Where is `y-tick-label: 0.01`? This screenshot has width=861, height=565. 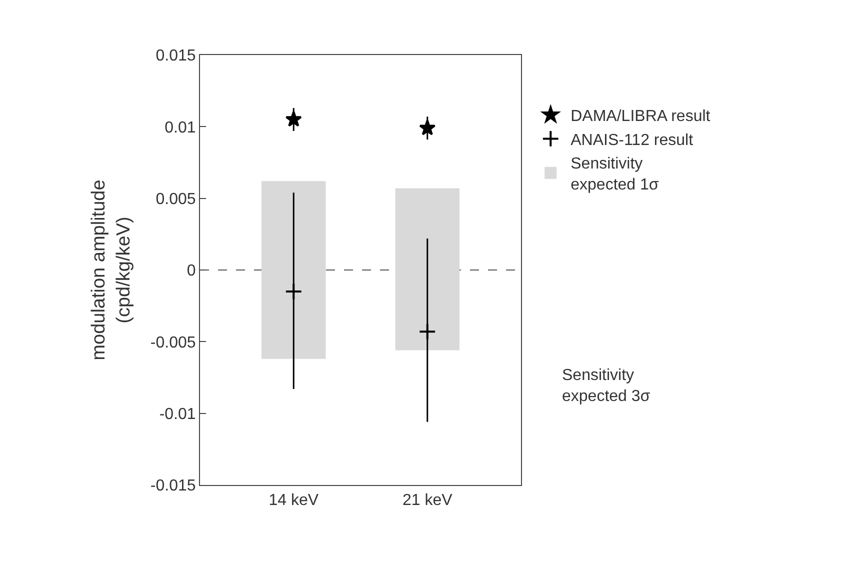 y-tick-label: 0.01 is located at coordinates (180, 127).